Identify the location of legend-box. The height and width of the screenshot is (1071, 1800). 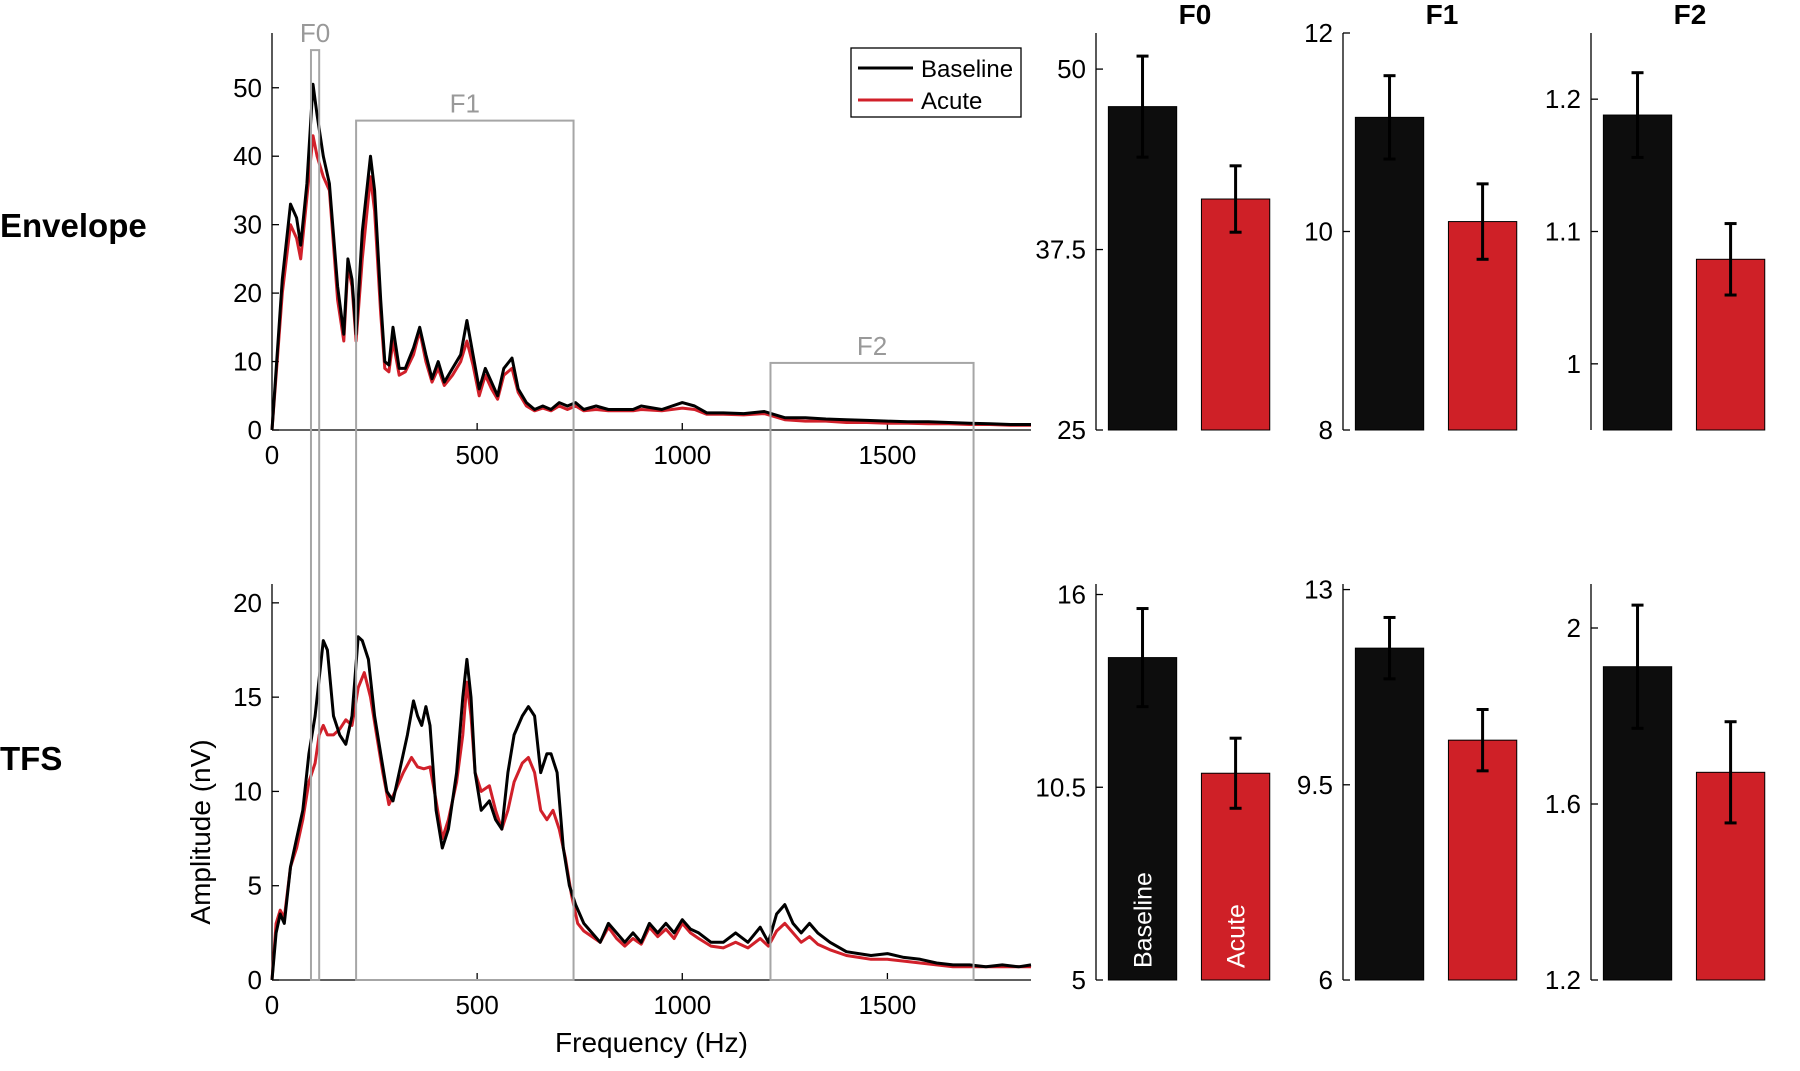
(936, 82).